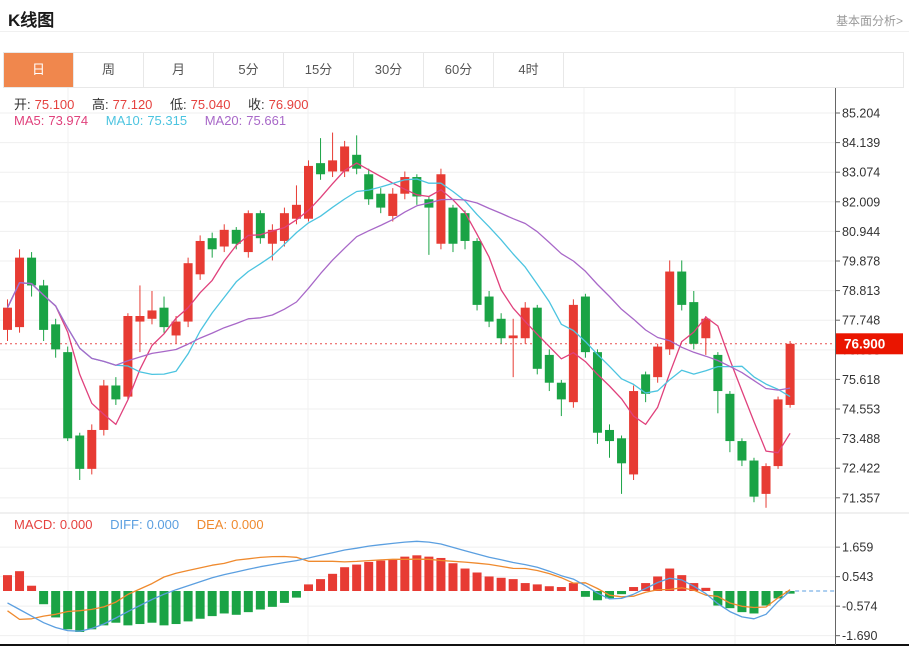 Image resolution: width=909 pixels, height=648 pixels. Describe the element at coordinates (319, 70) in the screenshot. I see `tab-15min: 15分` at that location.